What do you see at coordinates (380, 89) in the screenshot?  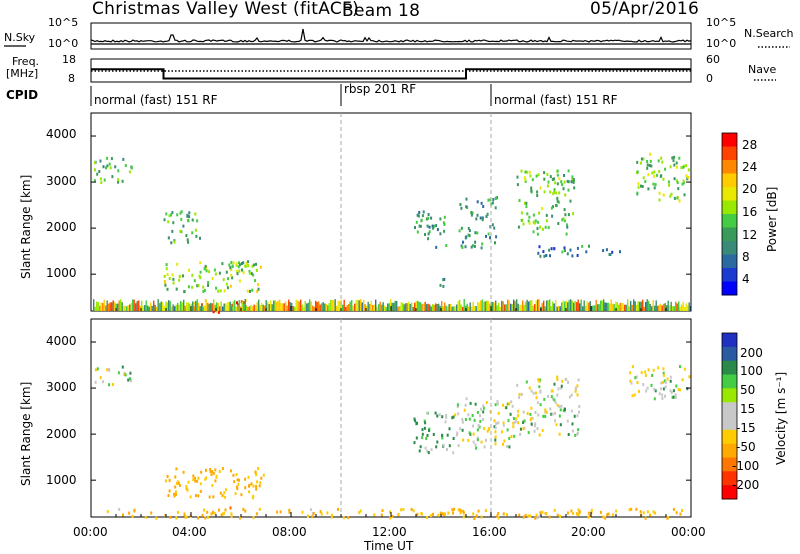 I see `cpid-segment-2: rbsp 201 RF` at bounding box center [380, 89].